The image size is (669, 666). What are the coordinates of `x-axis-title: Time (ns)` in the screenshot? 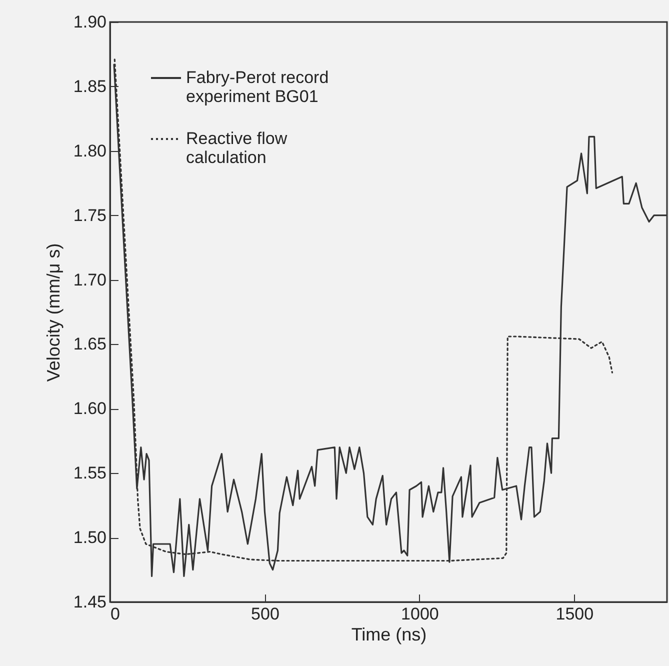 It's located at (389, 634).